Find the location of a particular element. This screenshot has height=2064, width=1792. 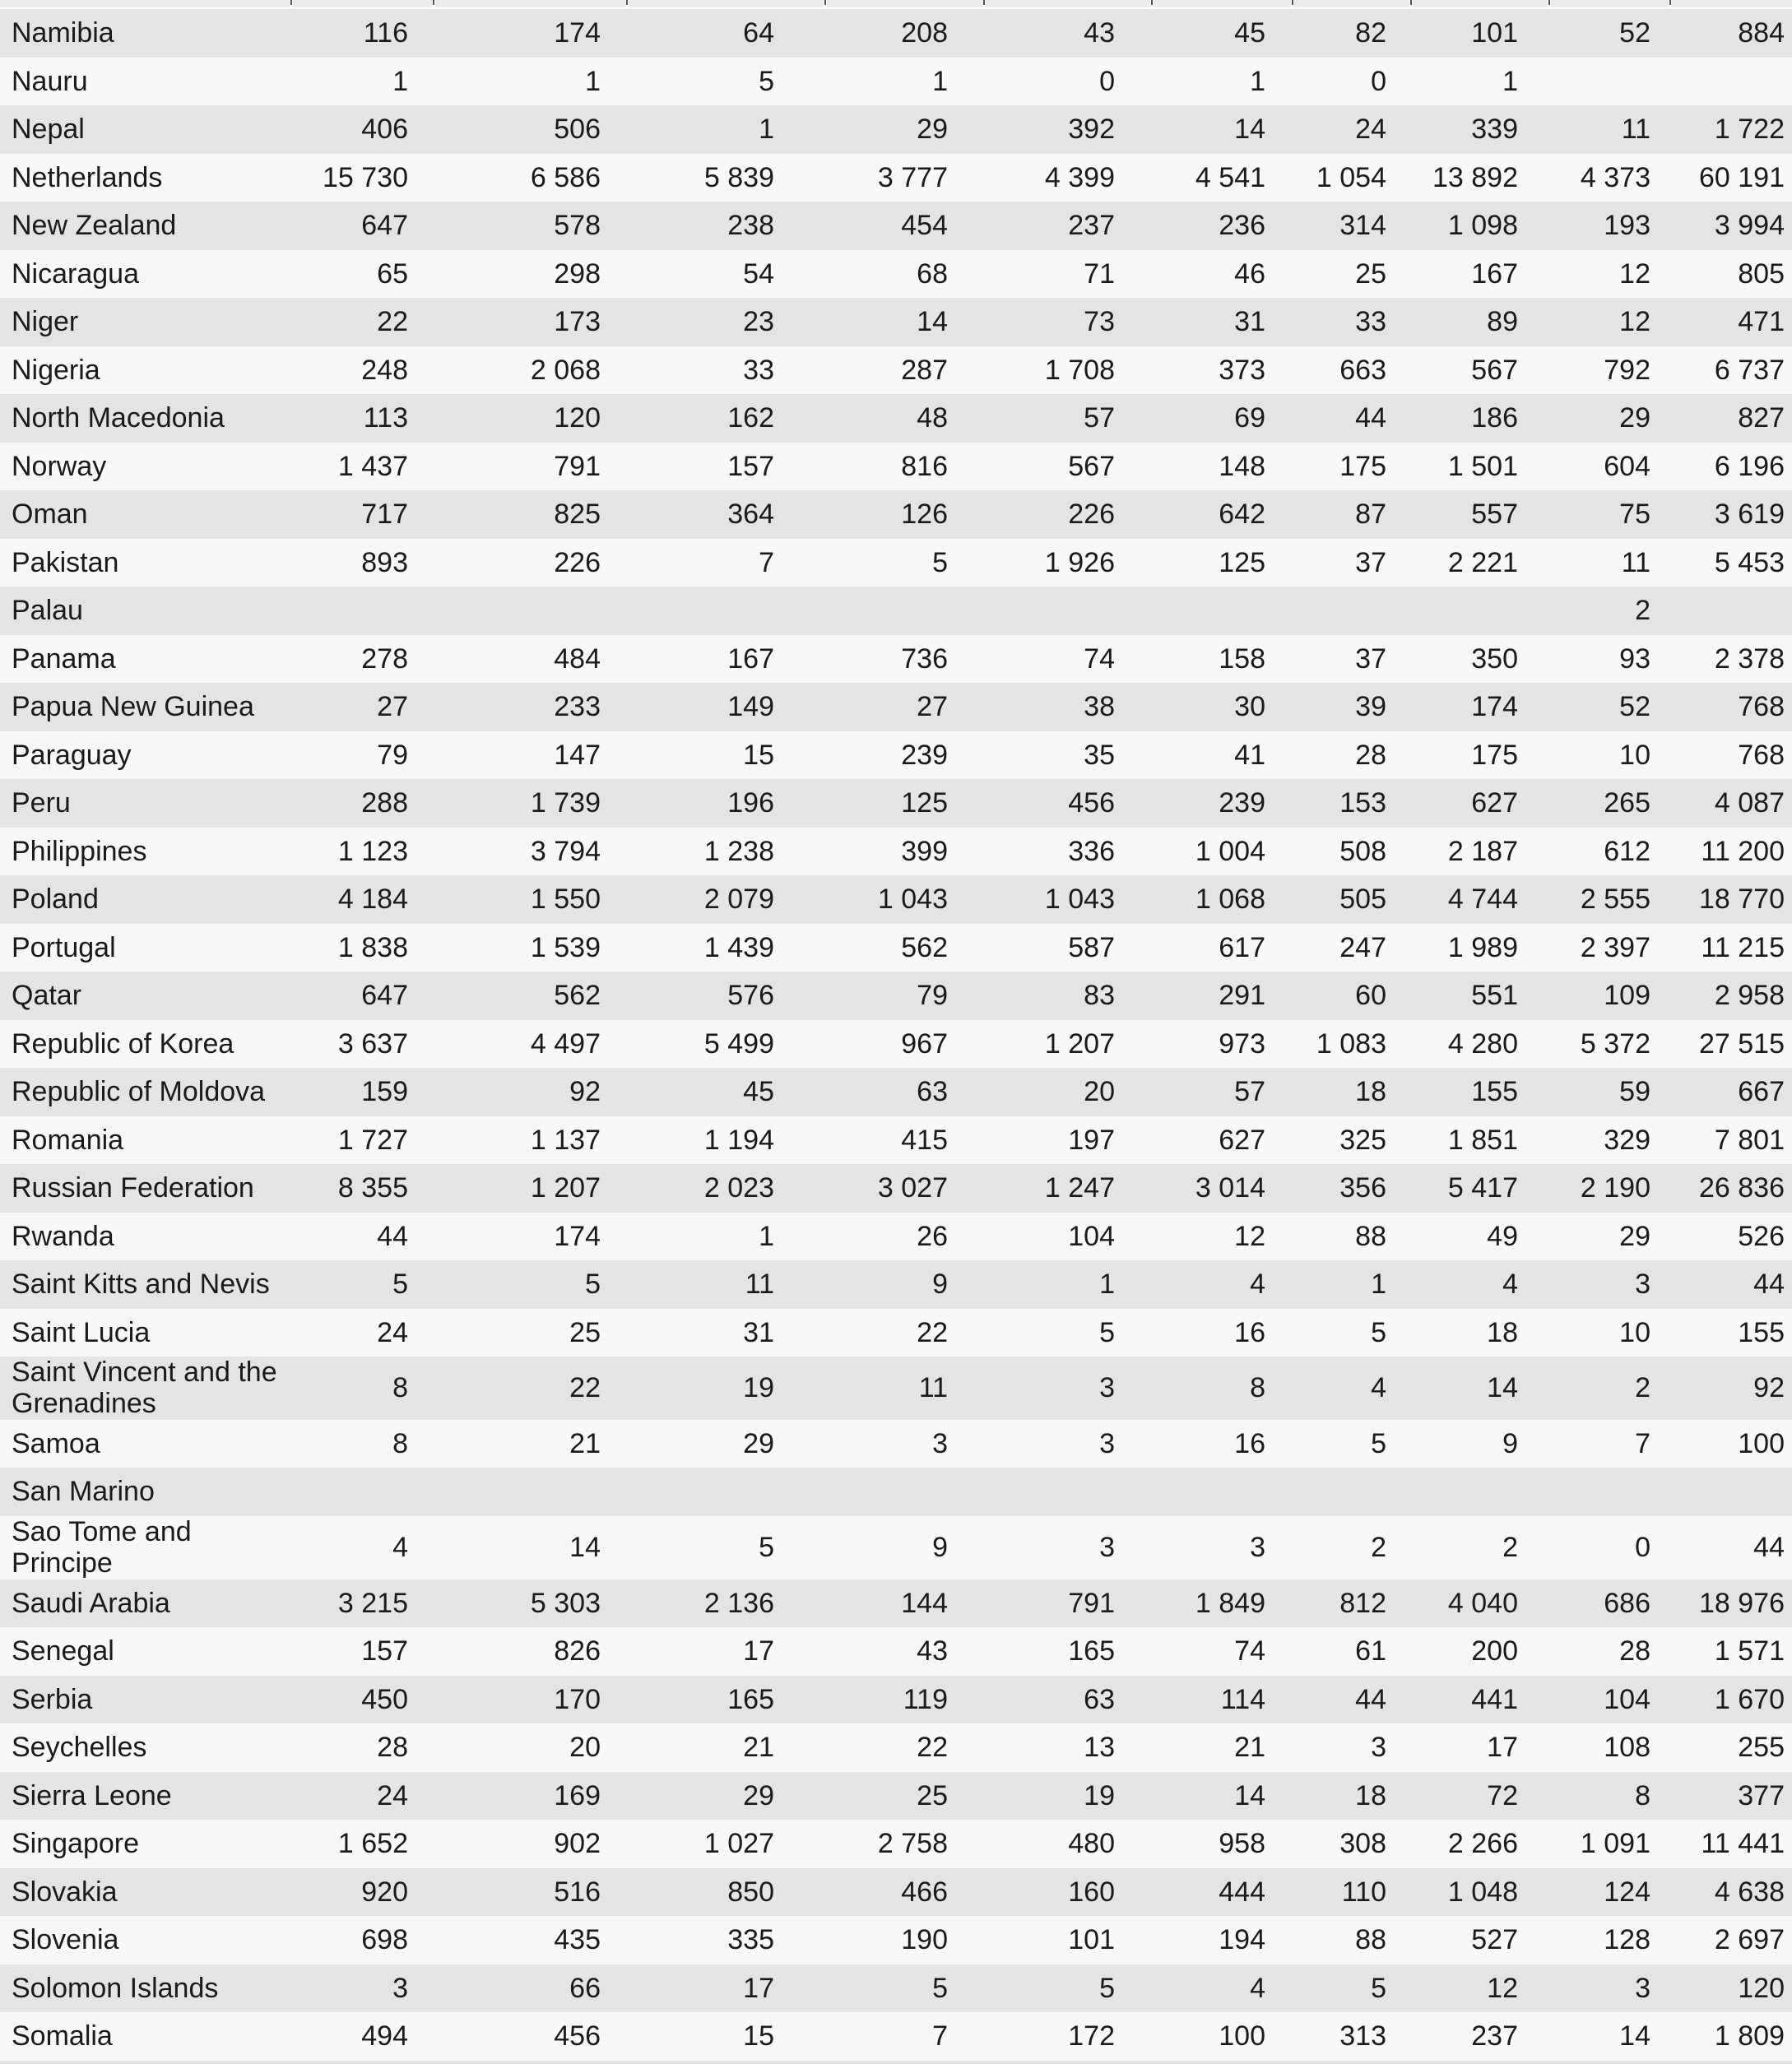

value-cell: 11 is located at coordinates (1635, 562).